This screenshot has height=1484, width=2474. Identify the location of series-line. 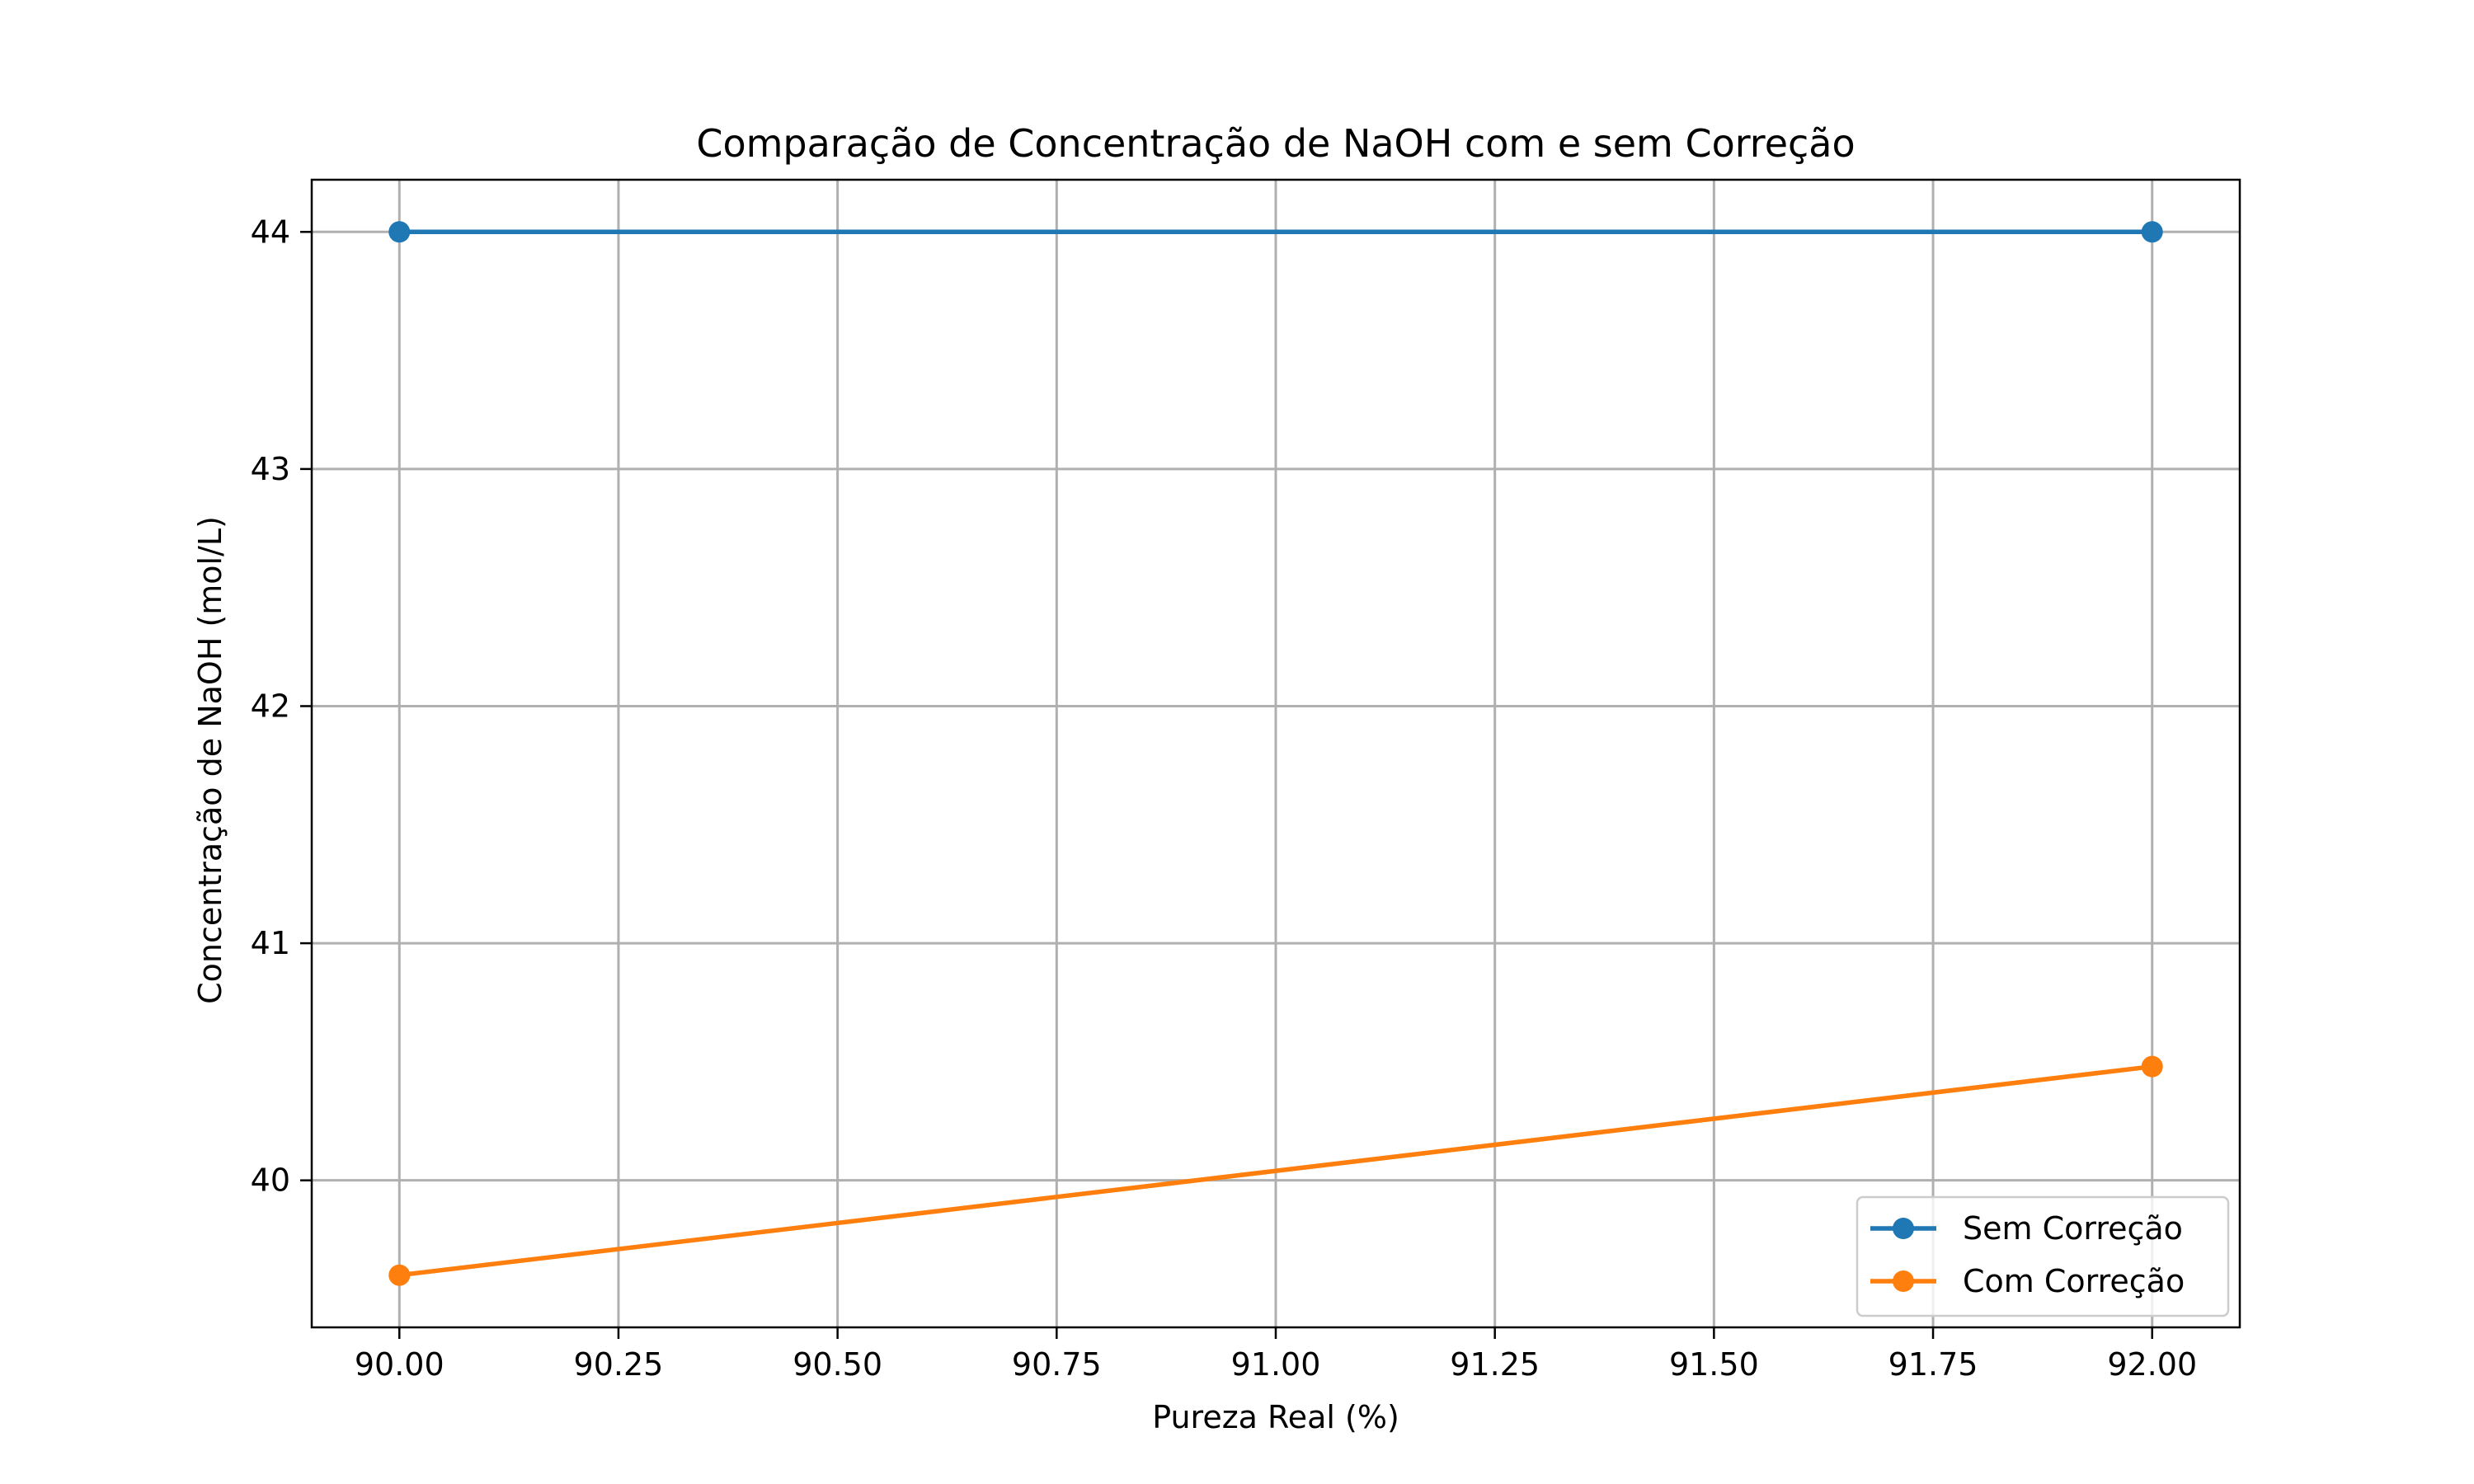
(1276, 1171).